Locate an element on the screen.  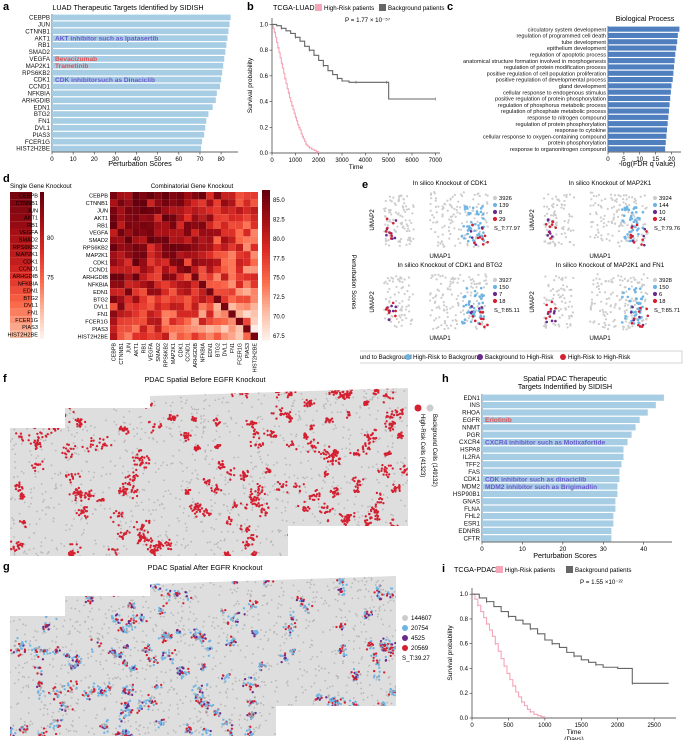
bar-cellular response to oxygen-containing compound is located at coordinates (637, 136).